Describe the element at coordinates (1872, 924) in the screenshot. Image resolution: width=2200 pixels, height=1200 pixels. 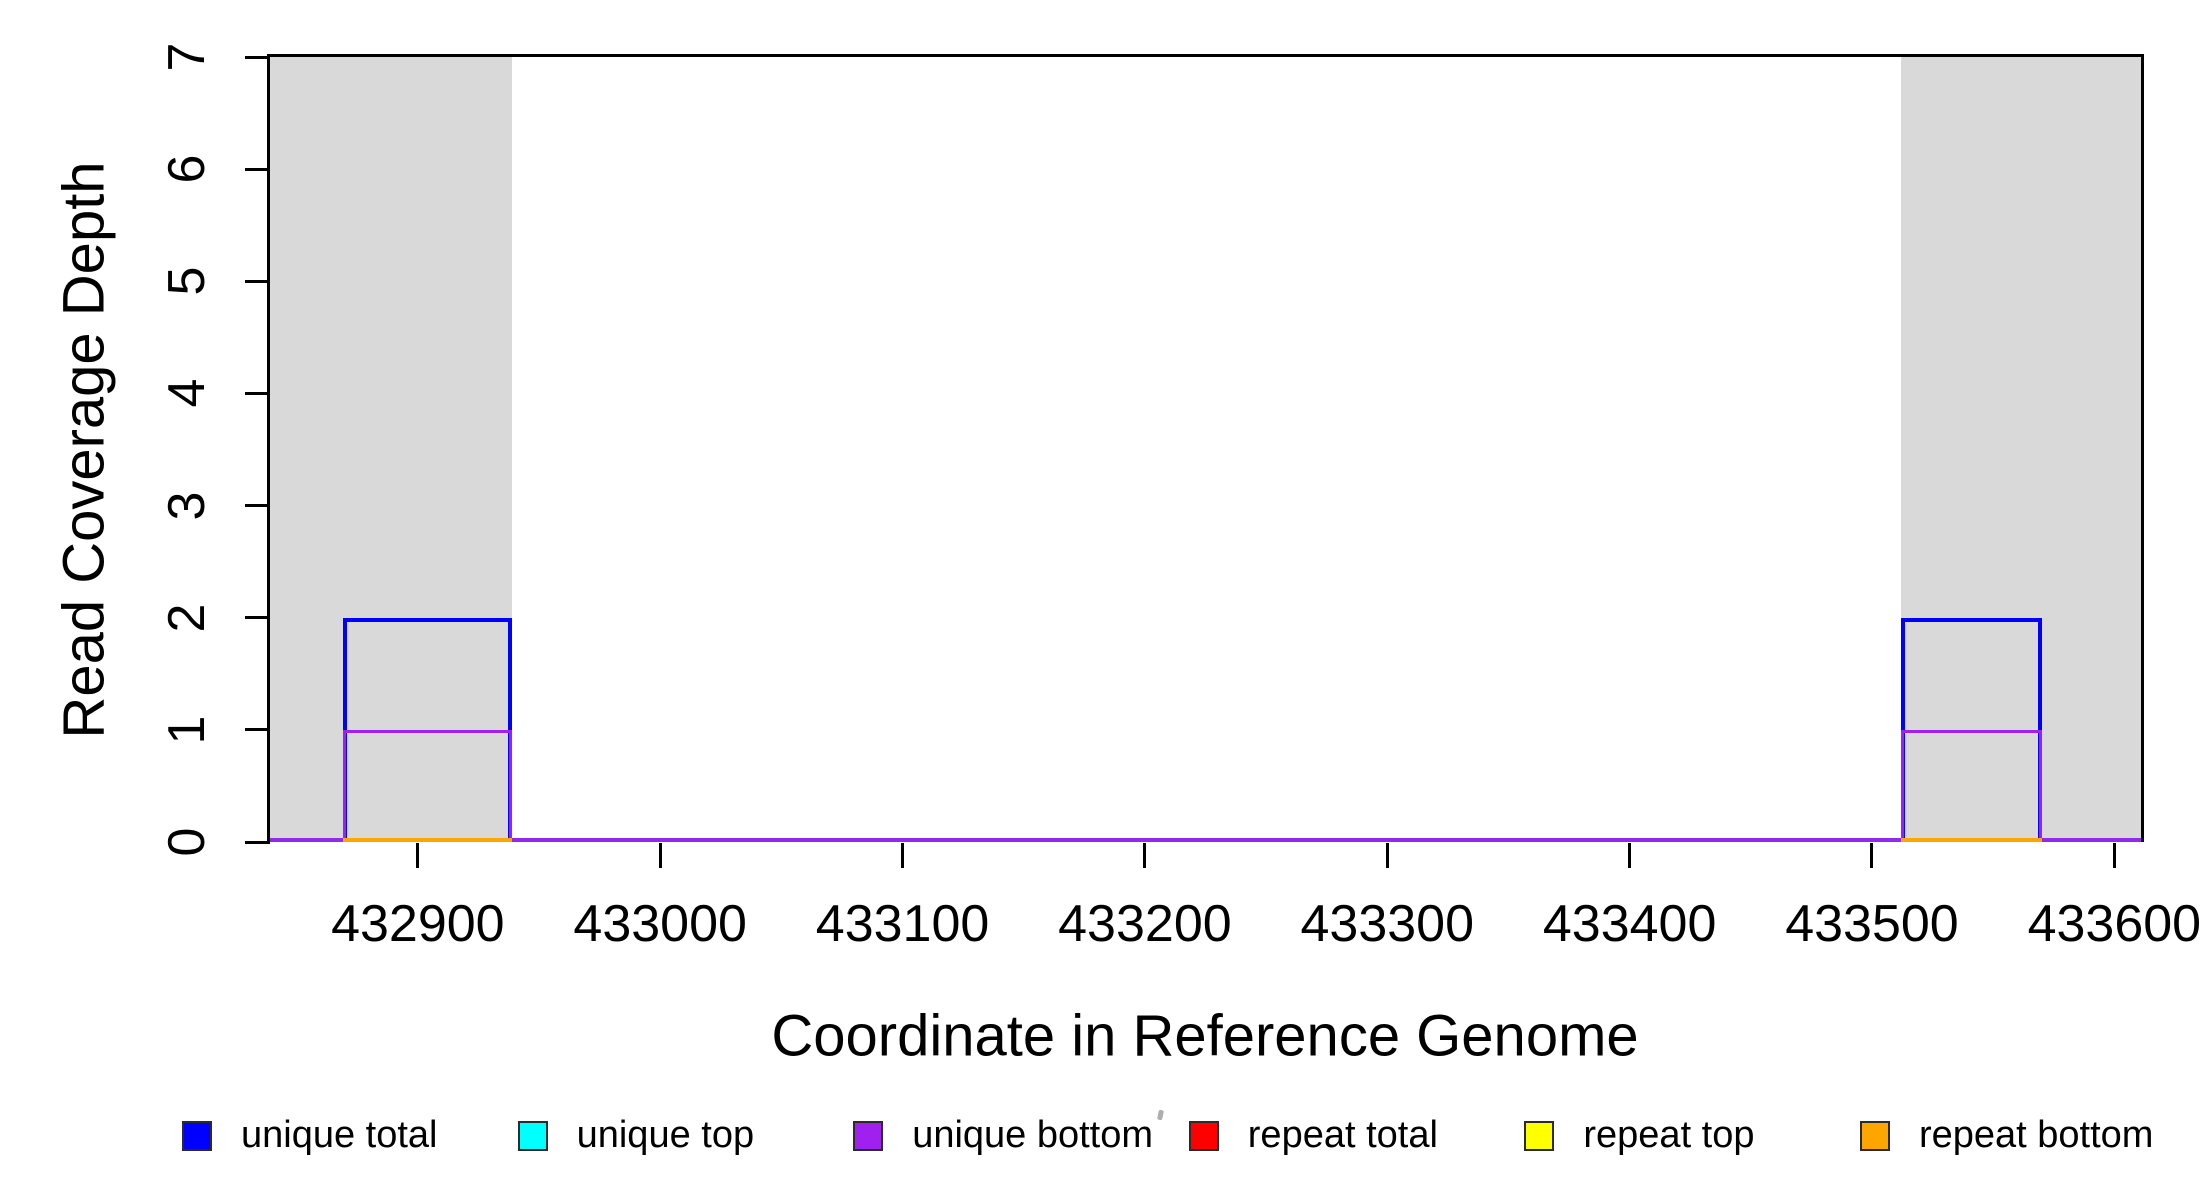
I see `x-tick-label: 433500` at that location.